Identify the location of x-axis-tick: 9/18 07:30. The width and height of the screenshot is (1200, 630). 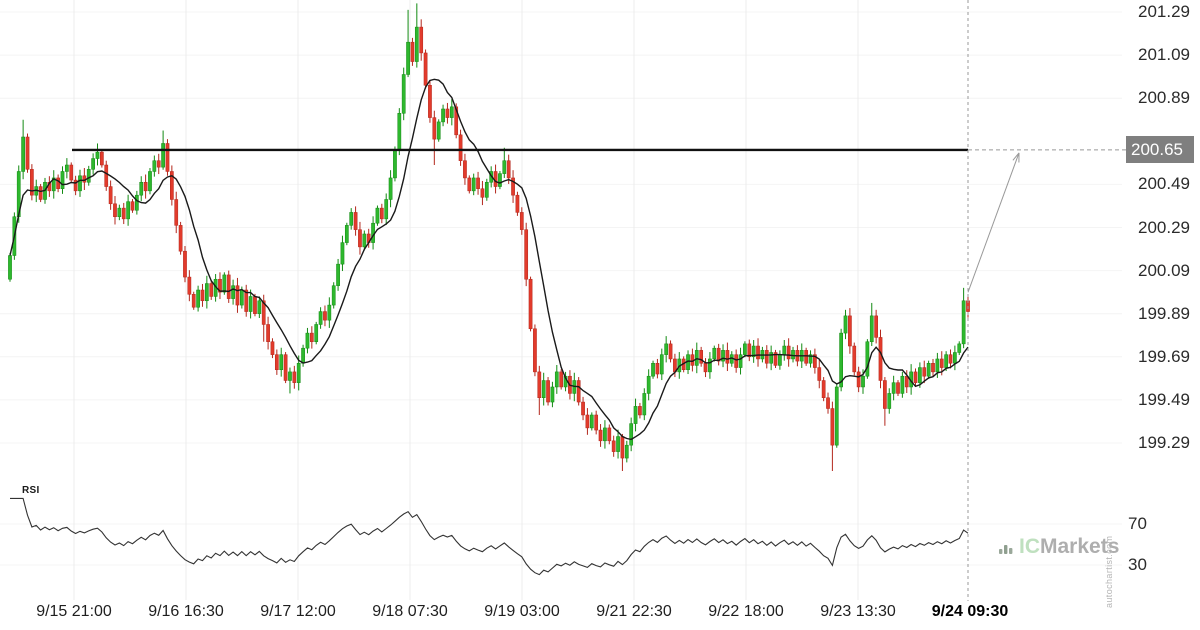
(410, 611).